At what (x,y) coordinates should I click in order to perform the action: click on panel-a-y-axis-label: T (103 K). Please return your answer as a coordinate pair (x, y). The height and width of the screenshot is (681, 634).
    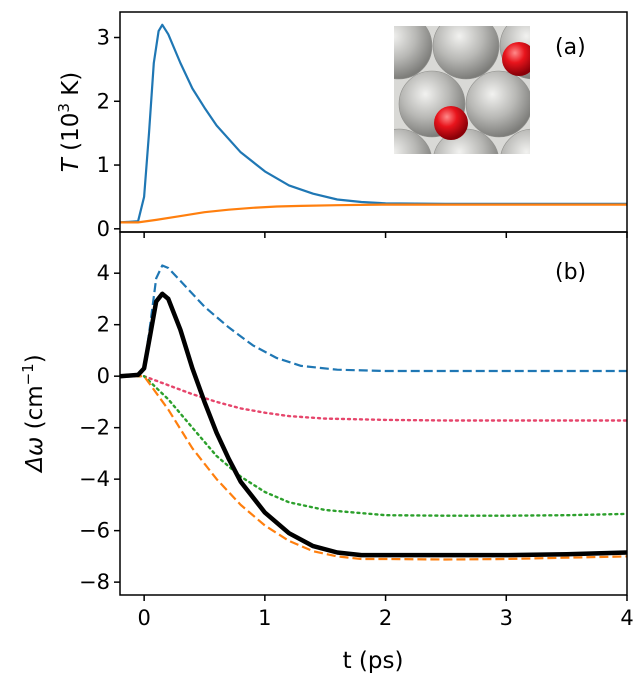
    Looking at the image, I should click on (69, 122).